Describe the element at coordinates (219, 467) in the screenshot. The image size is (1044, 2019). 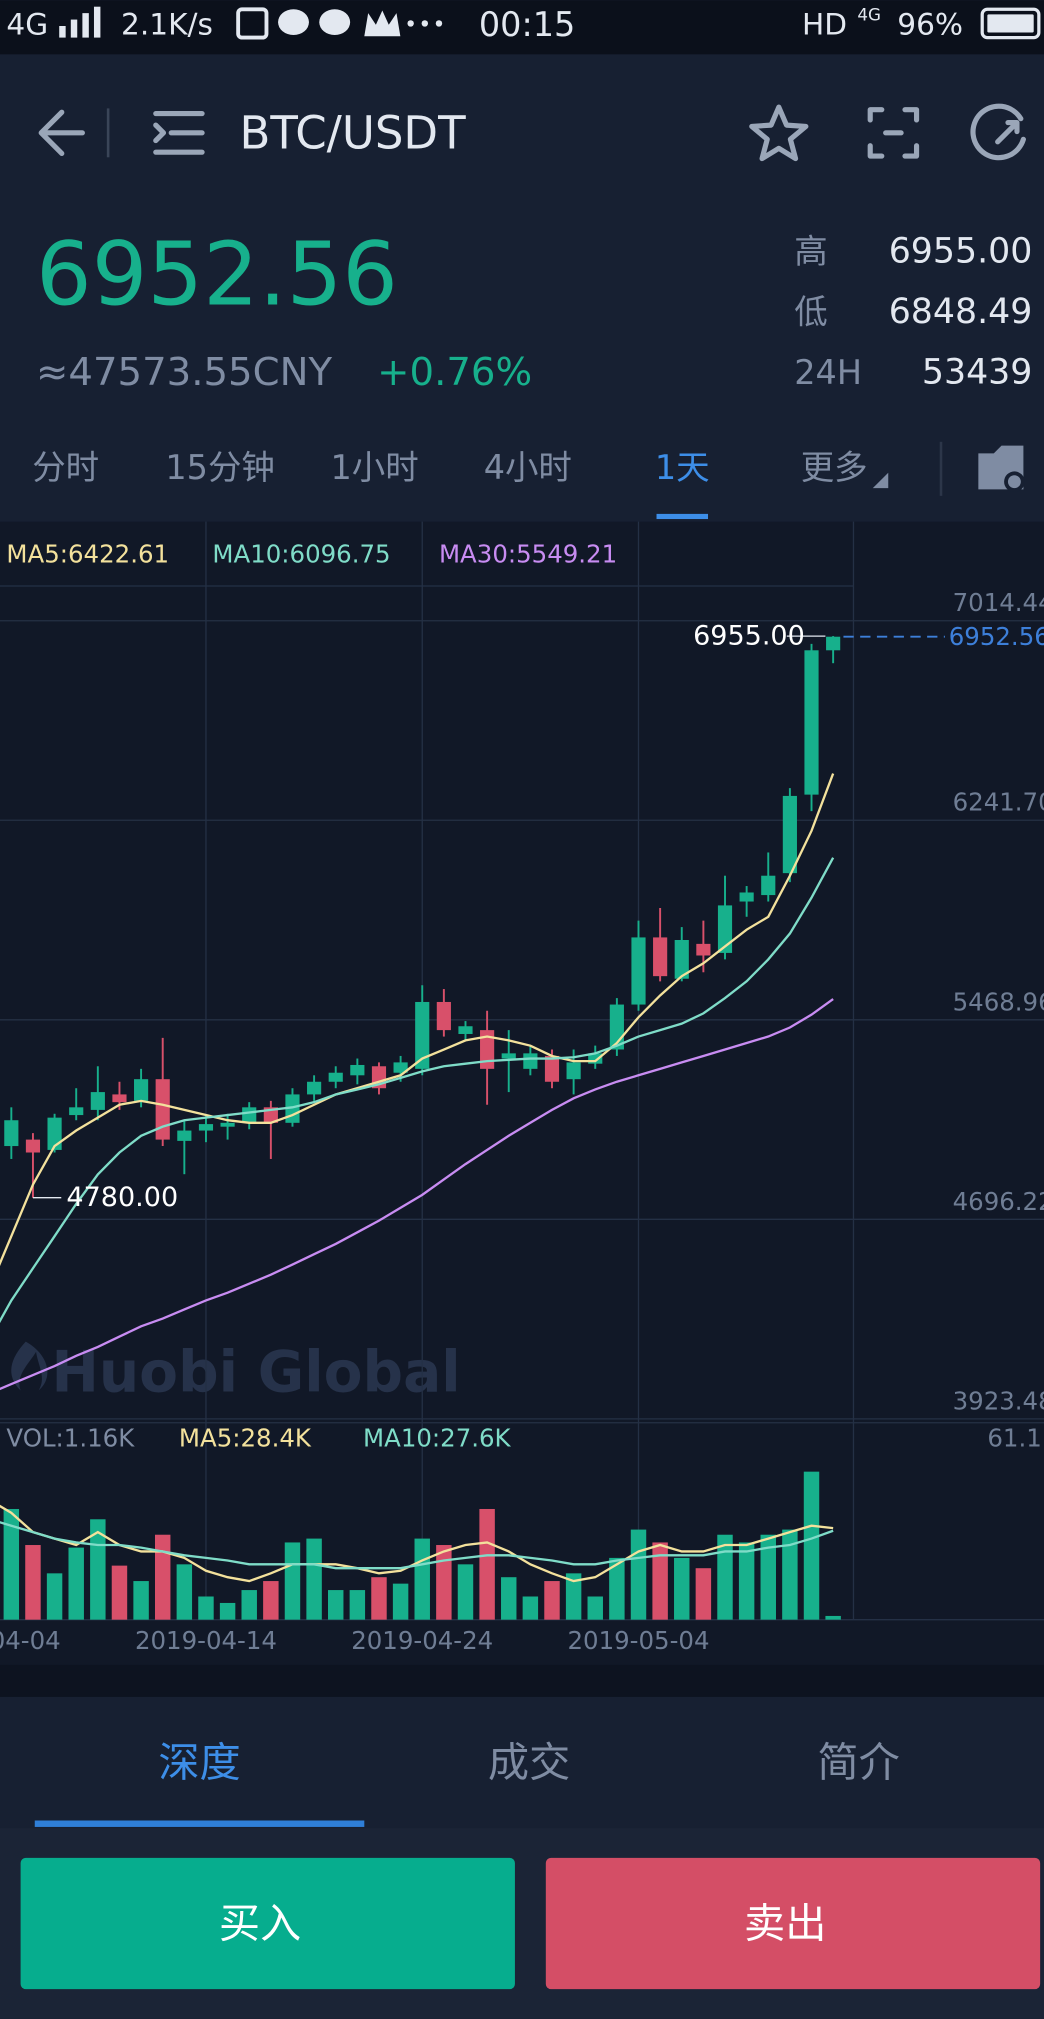
I see `period-tab: 15分钟` at that location.